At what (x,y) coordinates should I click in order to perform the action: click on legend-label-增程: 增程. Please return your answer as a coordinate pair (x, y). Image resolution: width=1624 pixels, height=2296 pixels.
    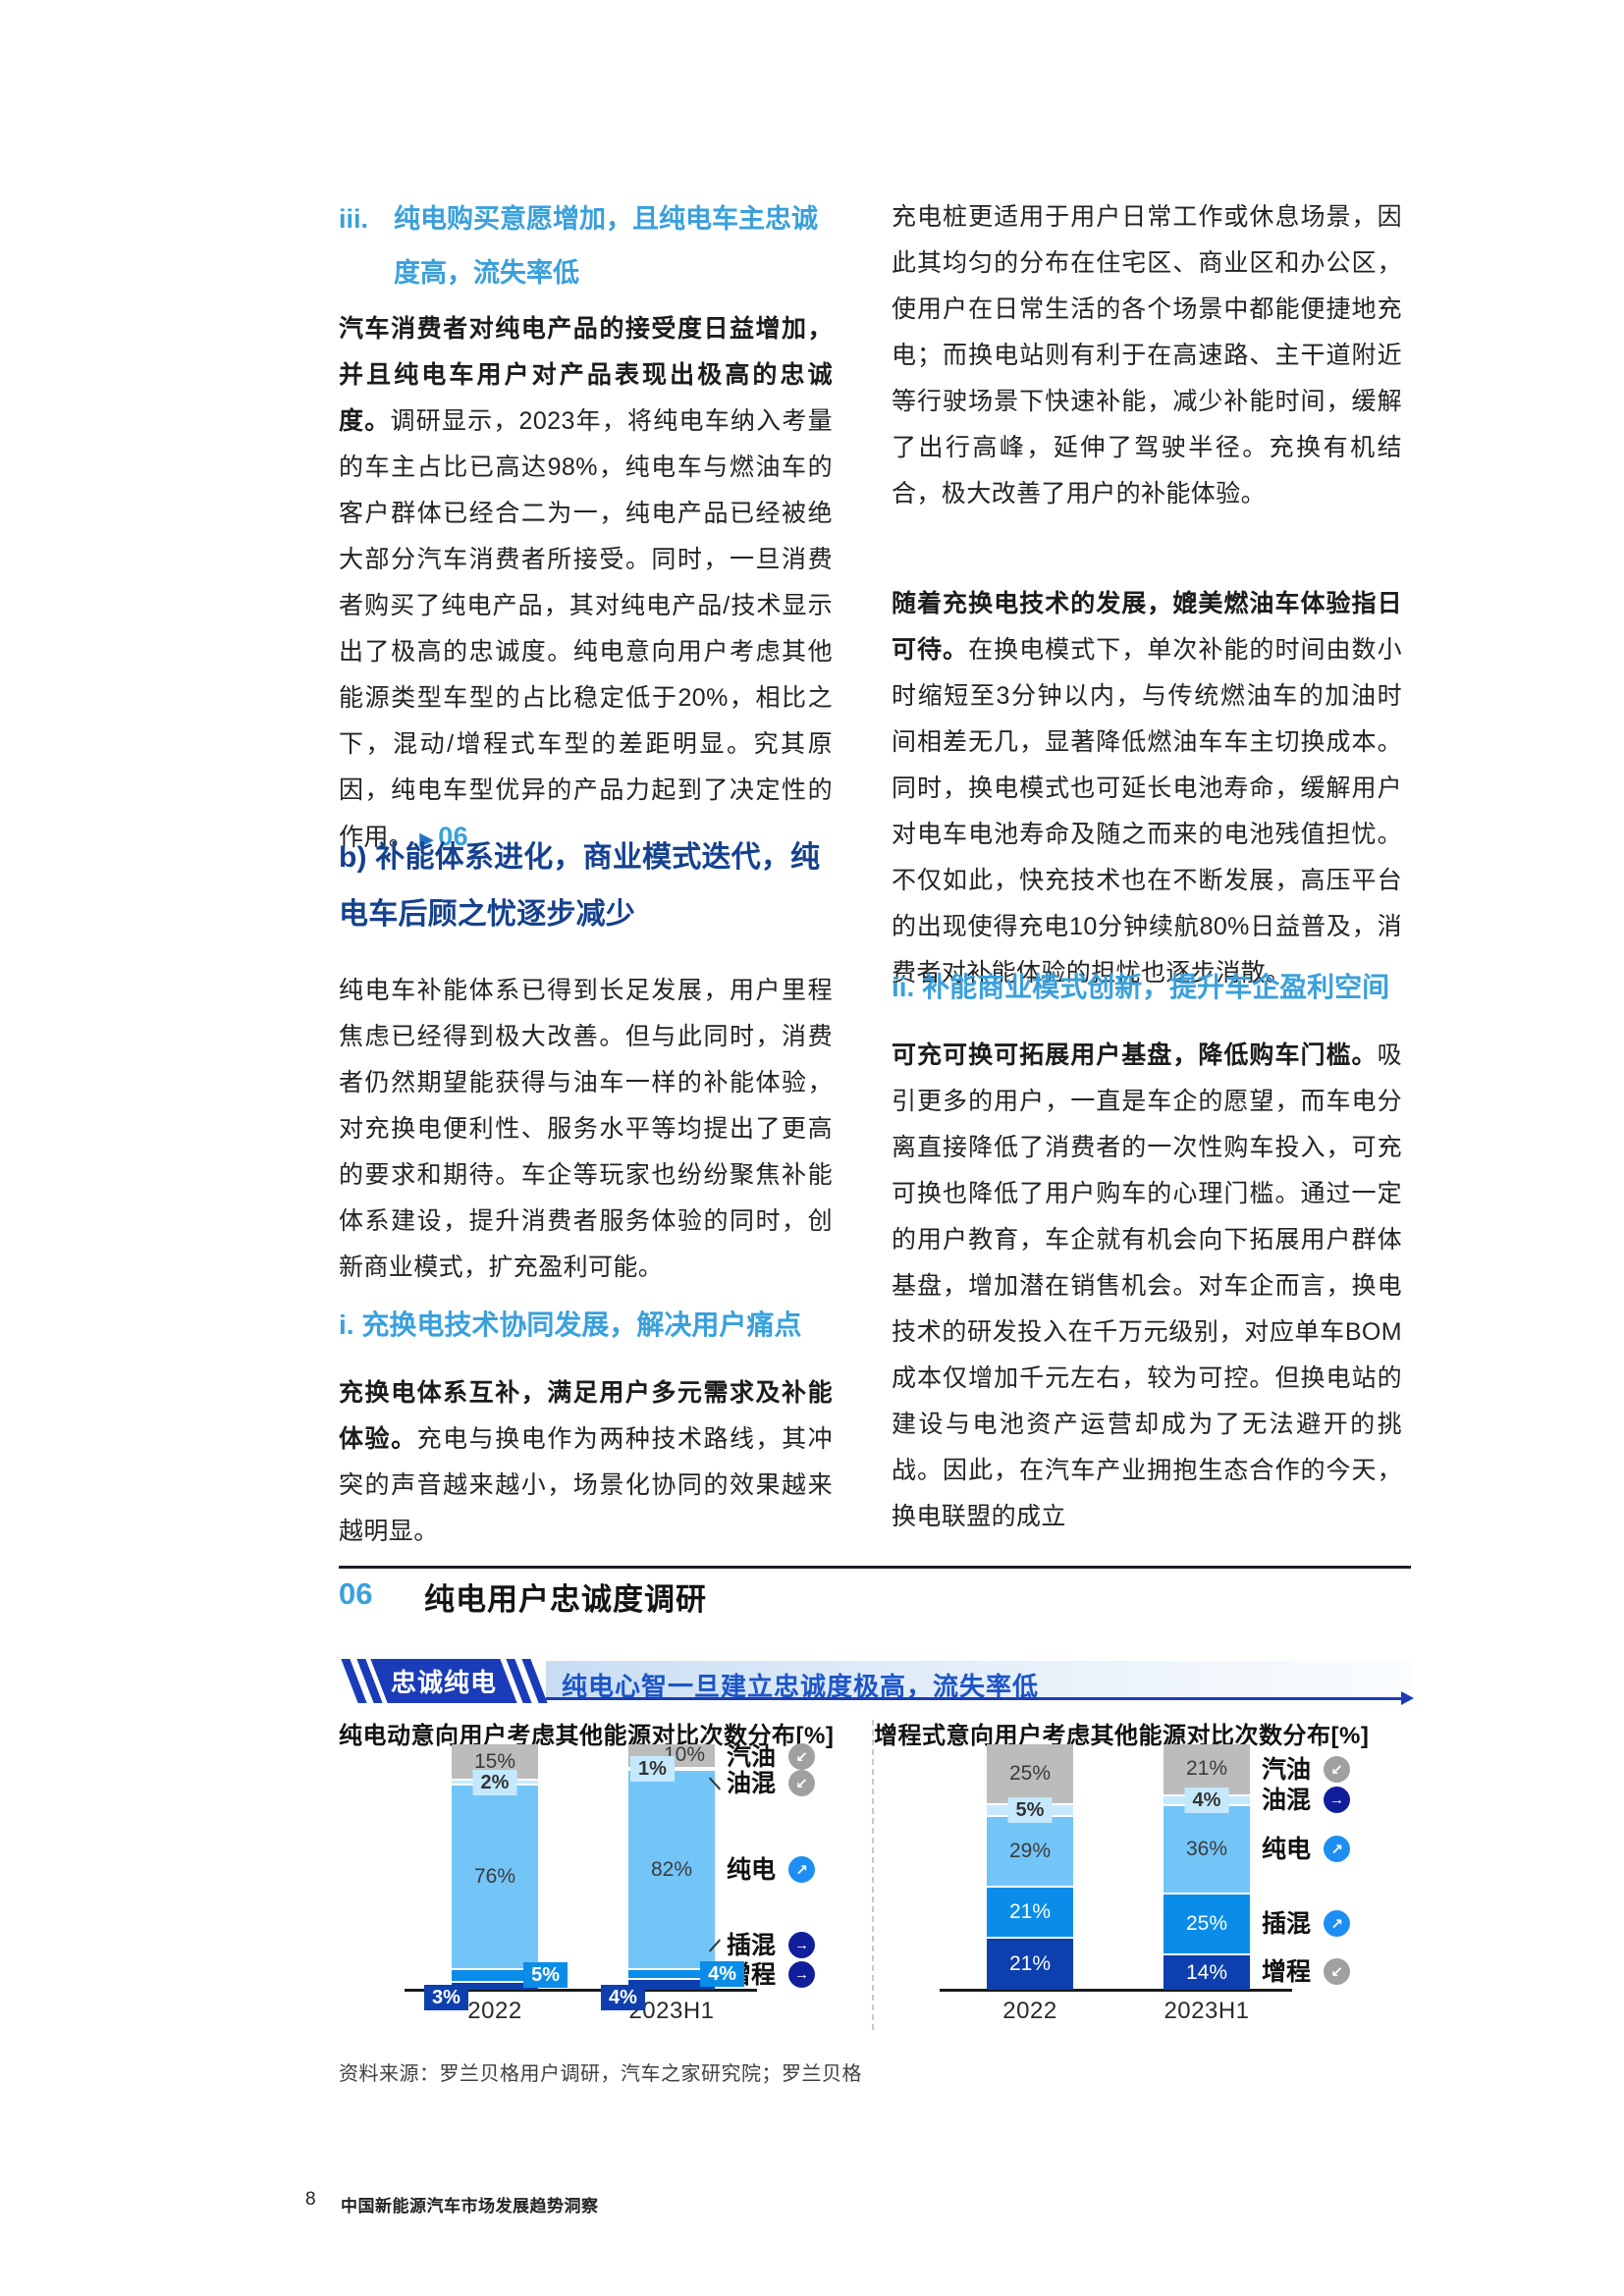
    Looking at the image, I should click on (1287, 1972).